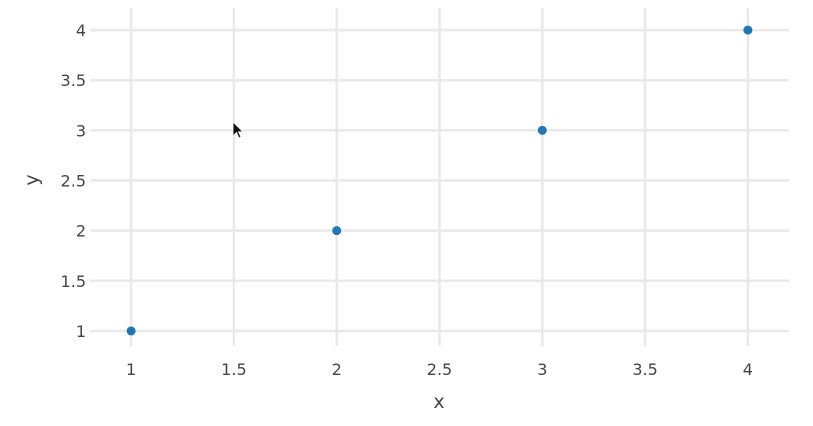 This screenshot has height=426, width=813. I want to click on x-tick-label: 1.5, so click(233, 369).